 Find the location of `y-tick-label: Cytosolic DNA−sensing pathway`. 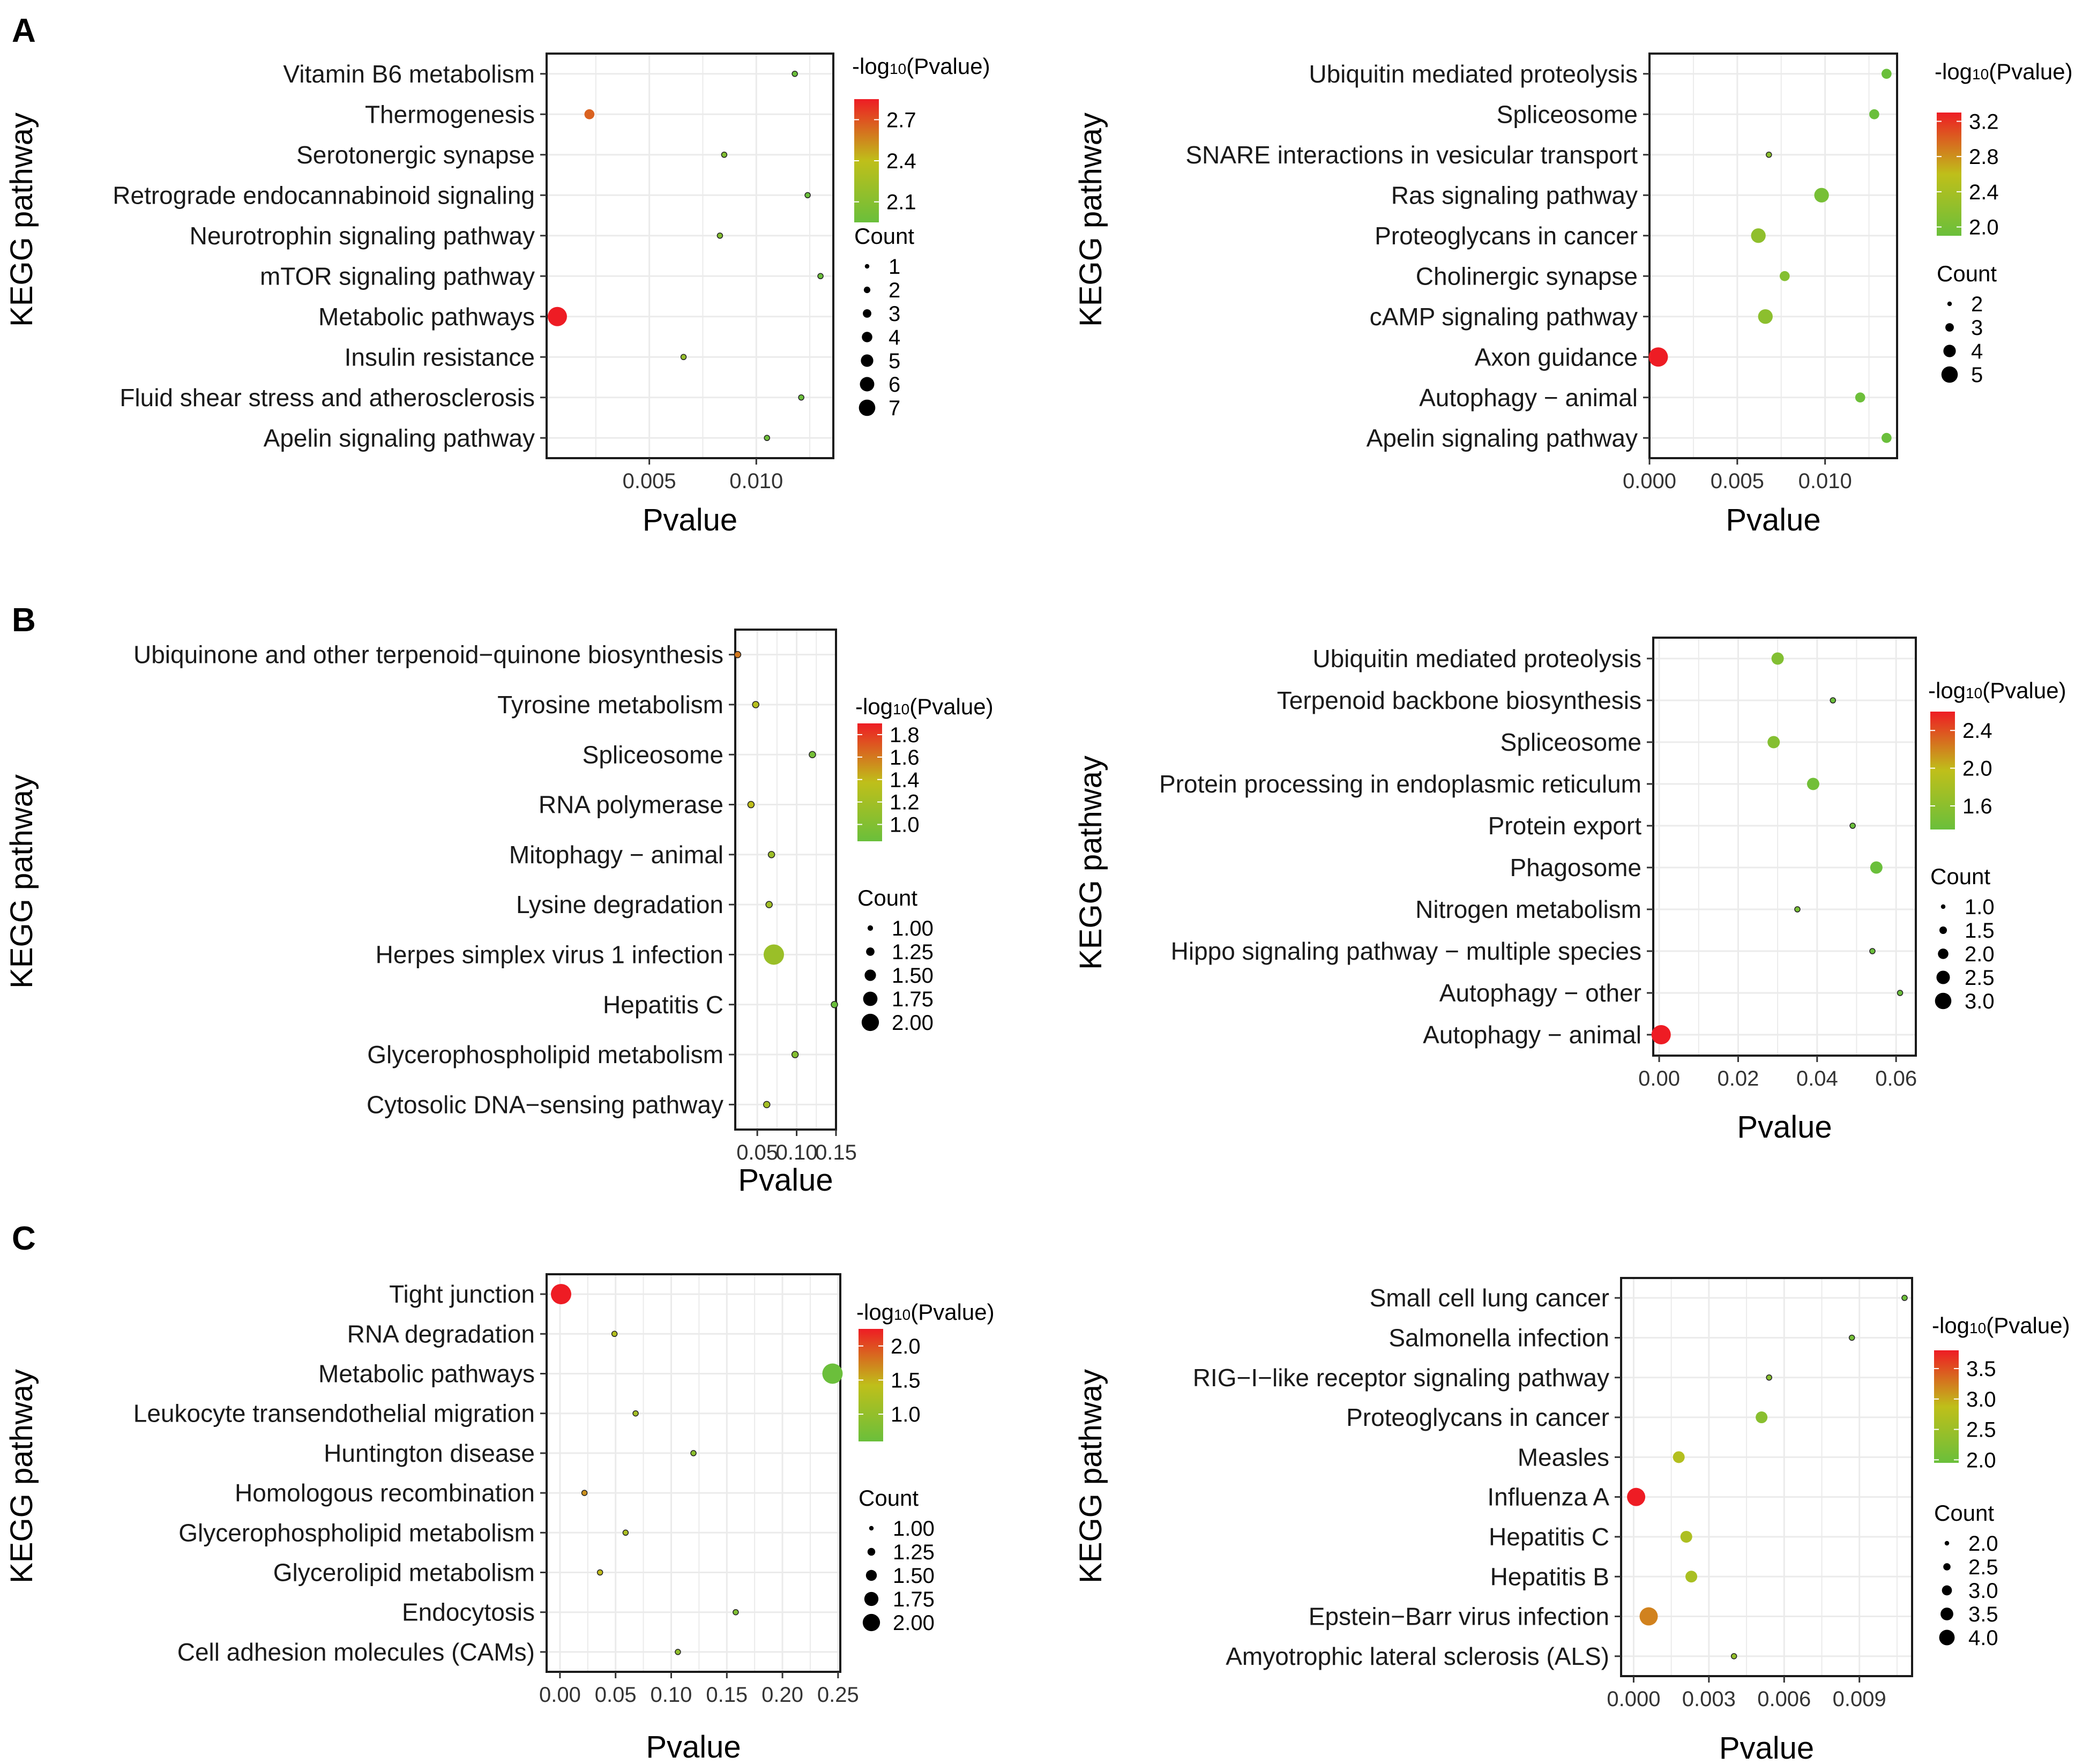

y-tick-label: Cytosolic DNA−sensing pathway is located at coordinates (545, 1104).